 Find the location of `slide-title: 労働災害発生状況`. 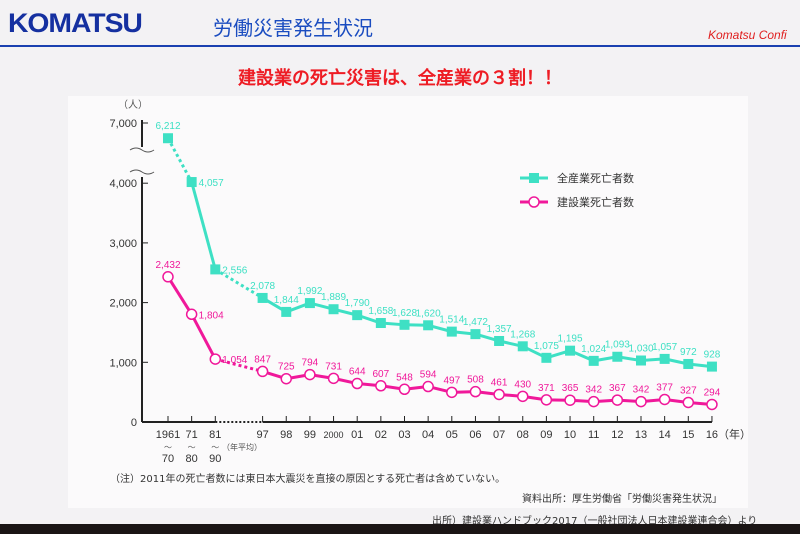

slide-title: 労働災害発生状況 is located at coordinates (293, 28).